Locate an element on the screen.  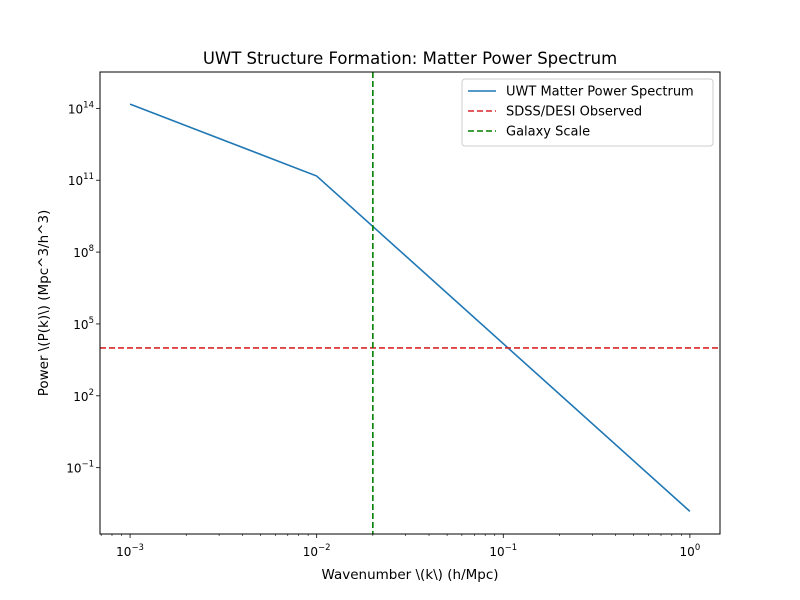
x-tick-label-1: 10⁻² is located at coordinates (317, 551).